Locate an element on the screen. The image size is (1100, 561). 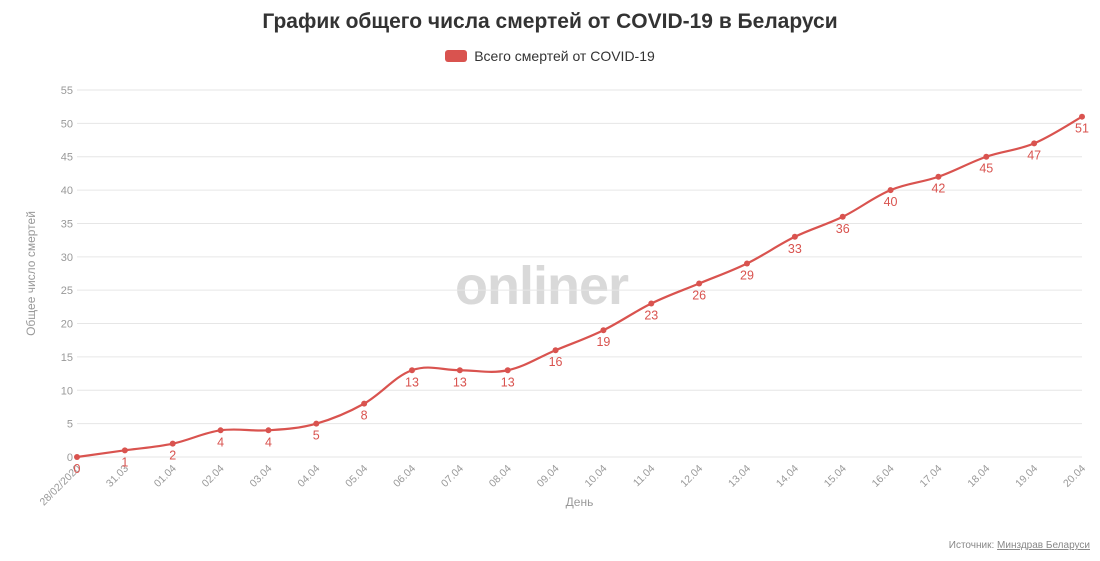
source-link: Минздрав Беларуси is located at coordinates (1043, 545).